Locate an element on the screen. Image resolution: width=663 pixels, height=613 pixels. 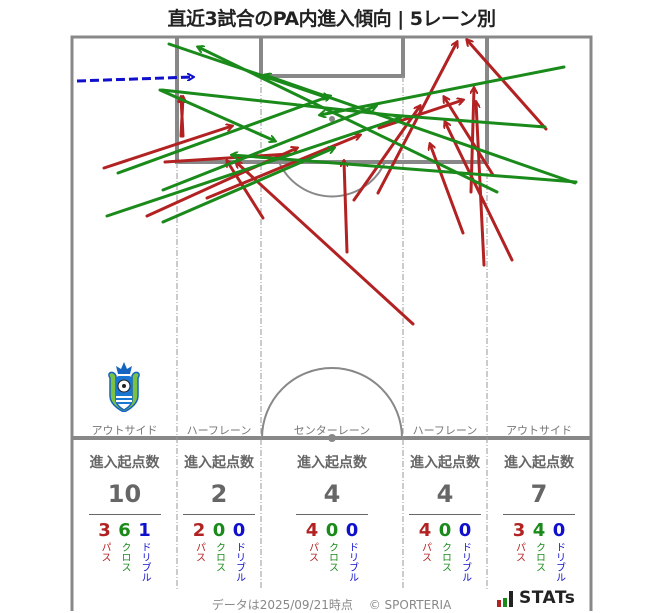
logo-bar-green-icon is located at coordinates (505, 602).